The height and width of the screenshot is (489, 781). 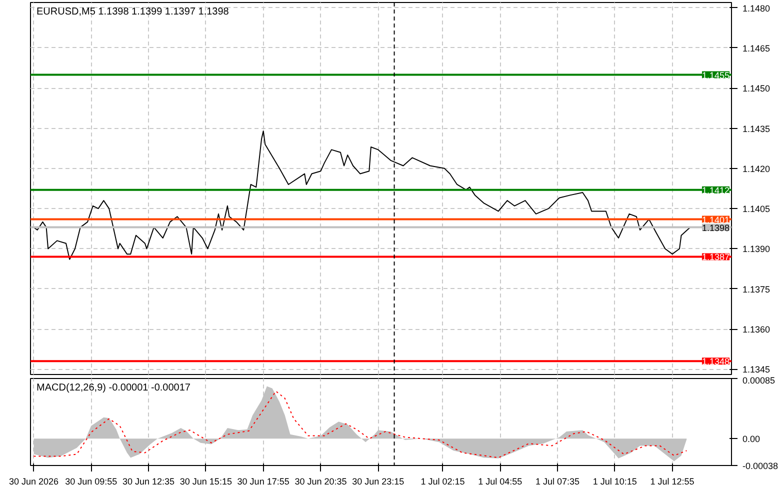 What do you see at coordinates (133, 12) in the screenshot?
I see `chart-title: EURUSD,M5 1.1398 1.1399 1.1397 1.1398` at bounding box center [133, 12].